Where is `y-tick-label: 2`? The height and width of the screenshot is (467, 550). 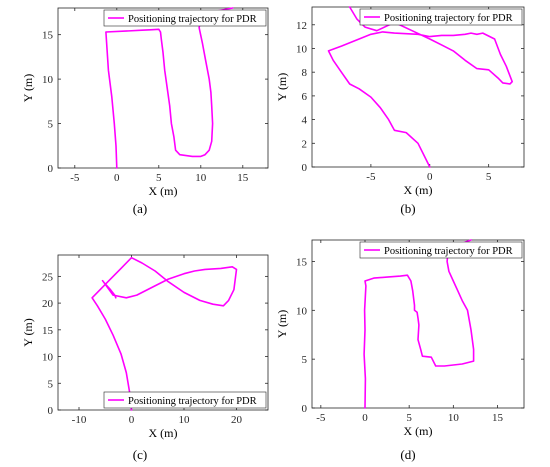 y-tick-label: 2 is located at coordinates (305, 144).